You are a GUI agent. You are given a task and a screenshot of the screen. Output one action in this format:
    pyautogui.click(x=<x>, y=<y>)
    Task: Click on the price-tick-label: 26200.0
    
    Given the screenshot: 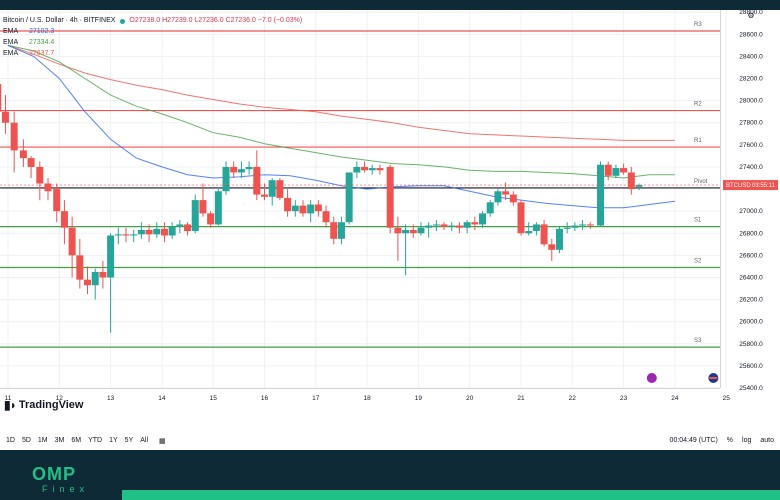 What is the action you would take?
    pyautogui.click(x=751, y=300)
    